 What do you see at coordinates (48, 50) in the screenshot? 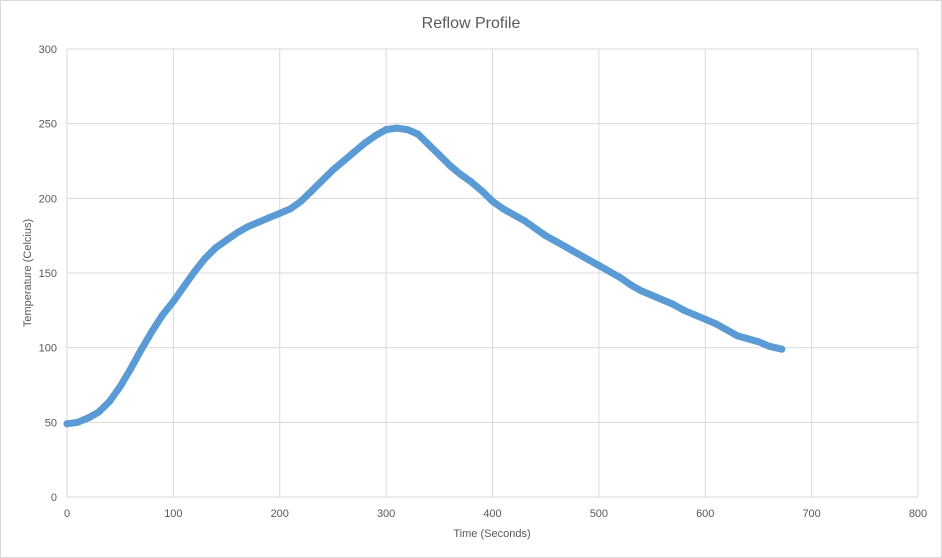
I see `y-tick-label: 300` at bounding box center [48, 50].